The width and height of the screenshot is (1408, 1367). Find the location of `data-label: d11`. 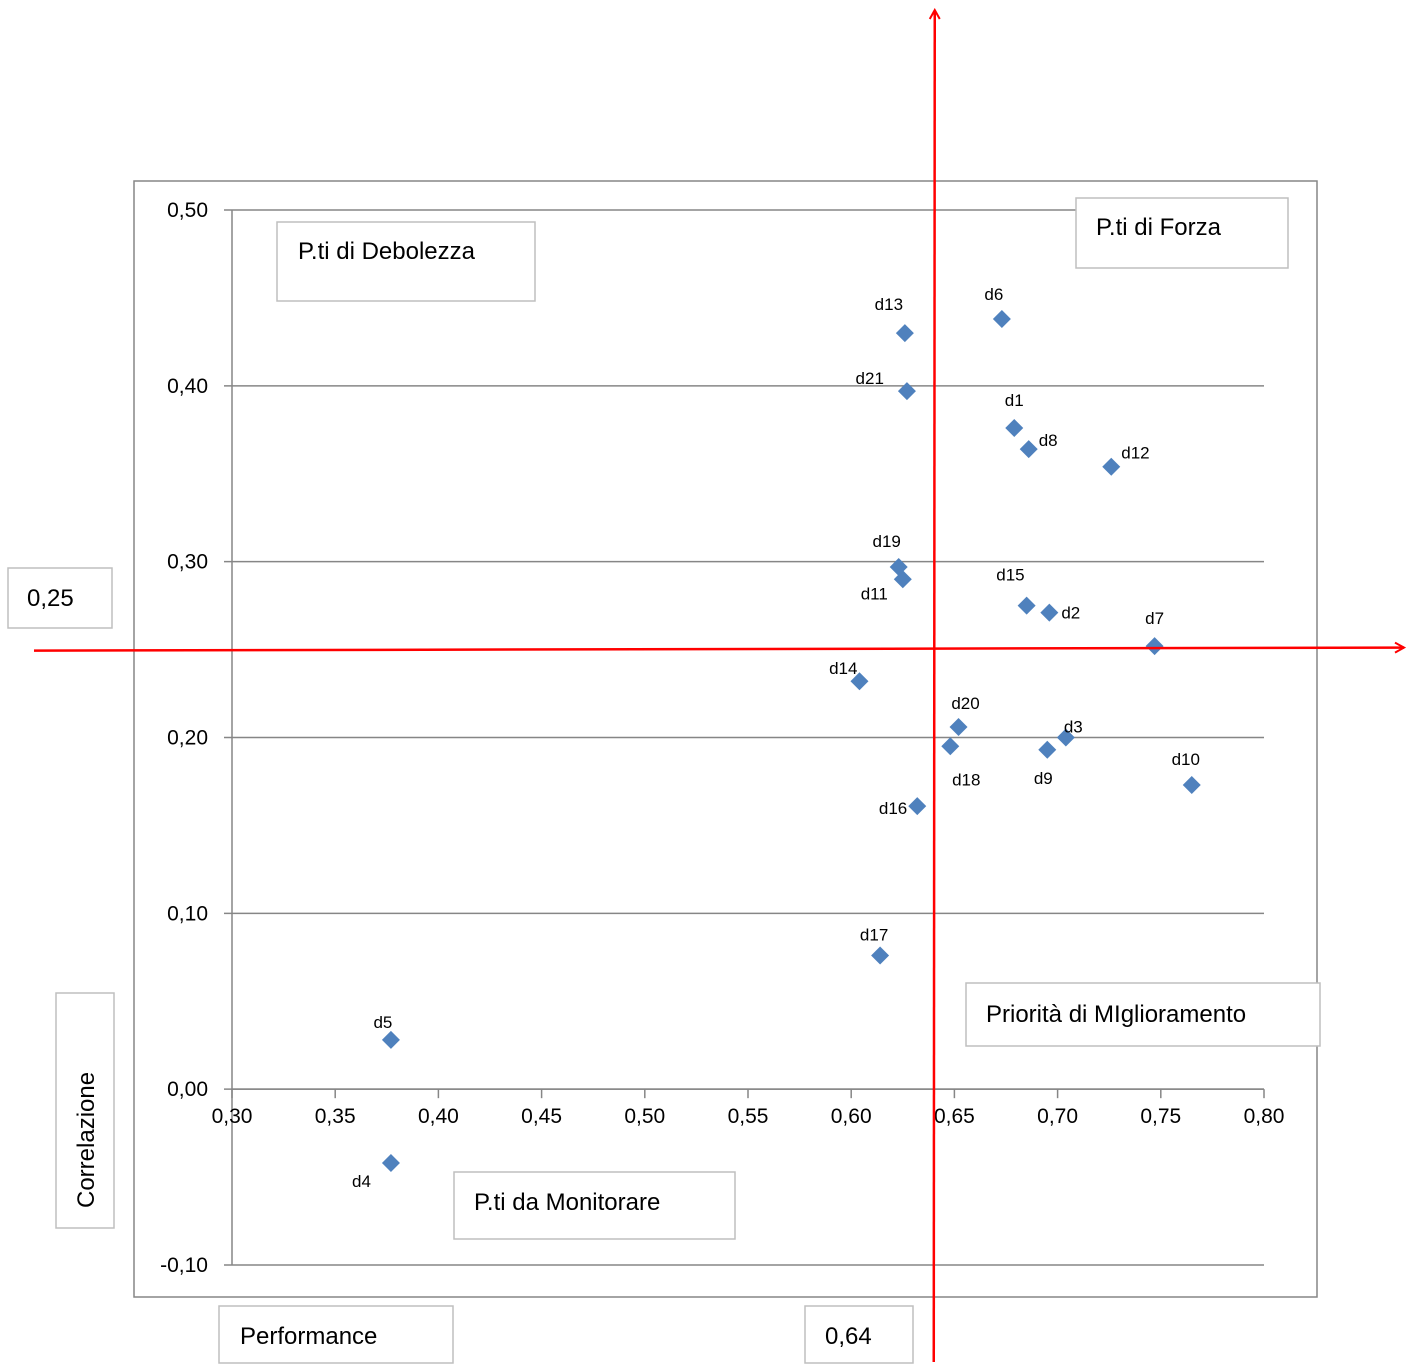

data-label: d11 is located at coordinates (874, 593).